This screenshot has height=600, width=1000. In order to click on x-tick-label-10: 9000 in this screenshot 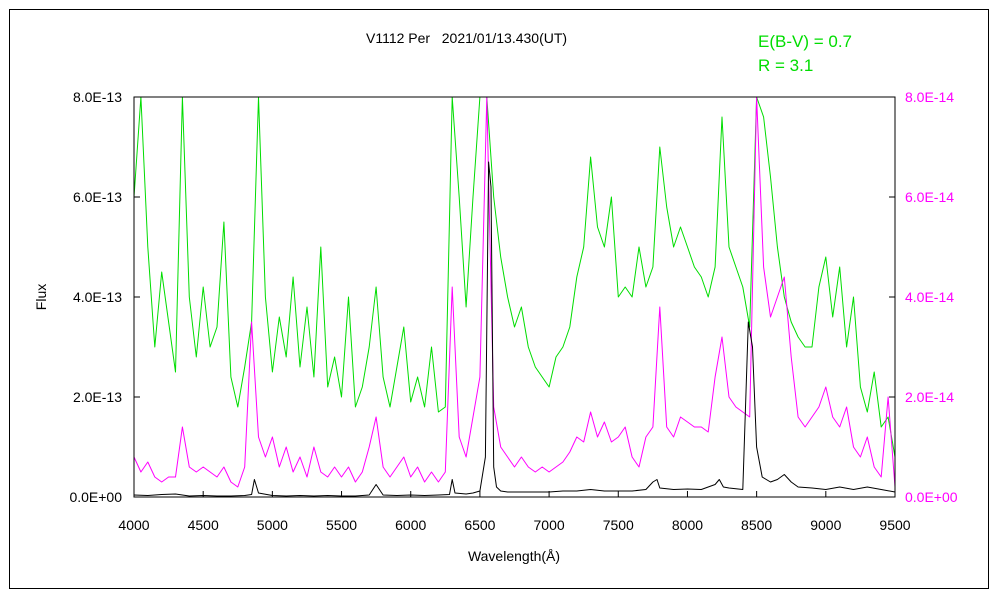, I will do `click(825, 525)`.